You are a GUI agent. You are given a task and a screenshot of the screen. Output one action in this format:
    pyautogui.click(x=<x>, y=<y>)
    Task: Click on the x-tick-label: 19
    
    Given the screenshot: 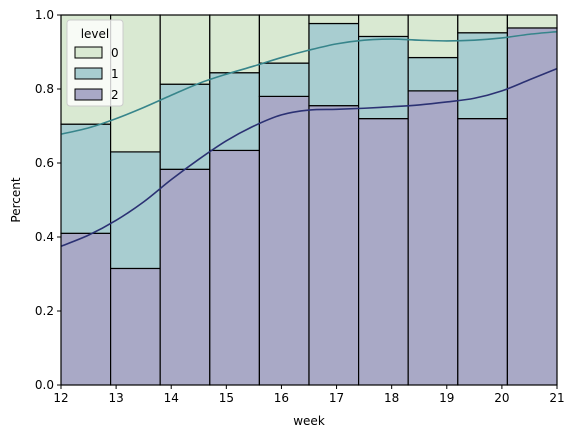 What is the action you would take?
    pyautogui.click(x=446, y=398)
    